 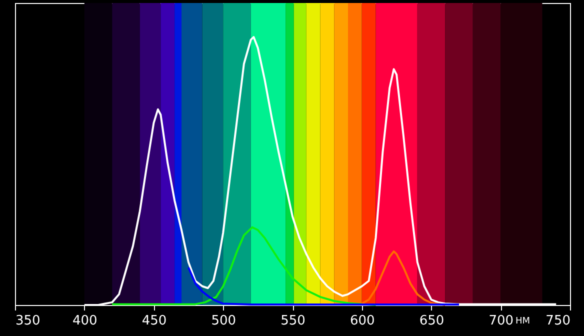 I want to click on x-axis-title: НМ, so click(x=523, y=321).